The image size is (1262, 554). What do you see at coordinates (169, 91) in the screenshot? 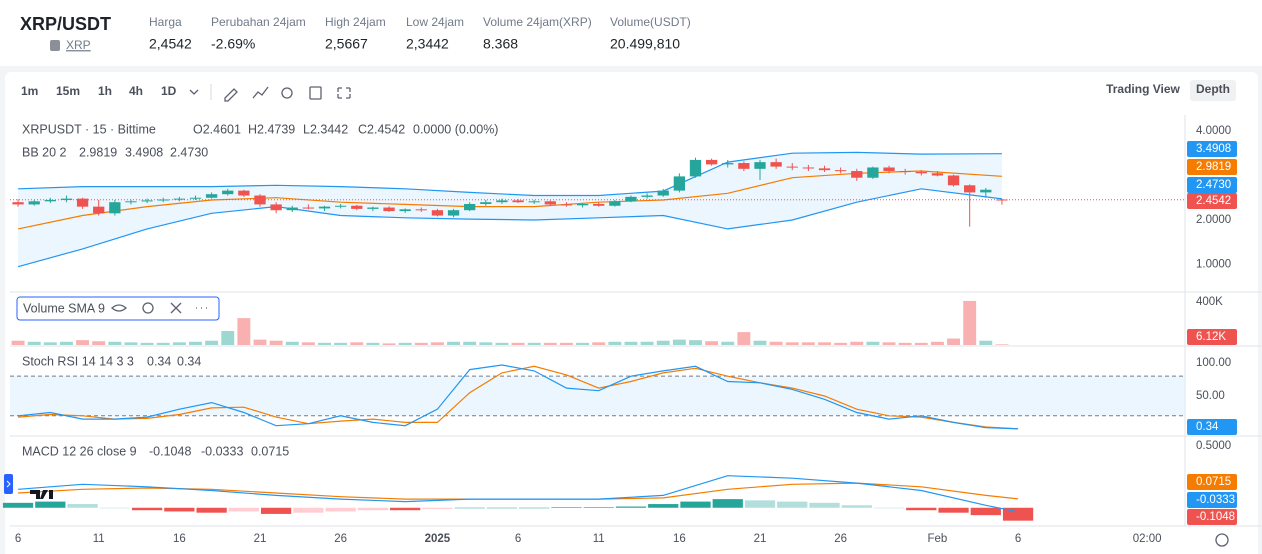
I see `interval-button: 1D` at bounding box center [169, 91].